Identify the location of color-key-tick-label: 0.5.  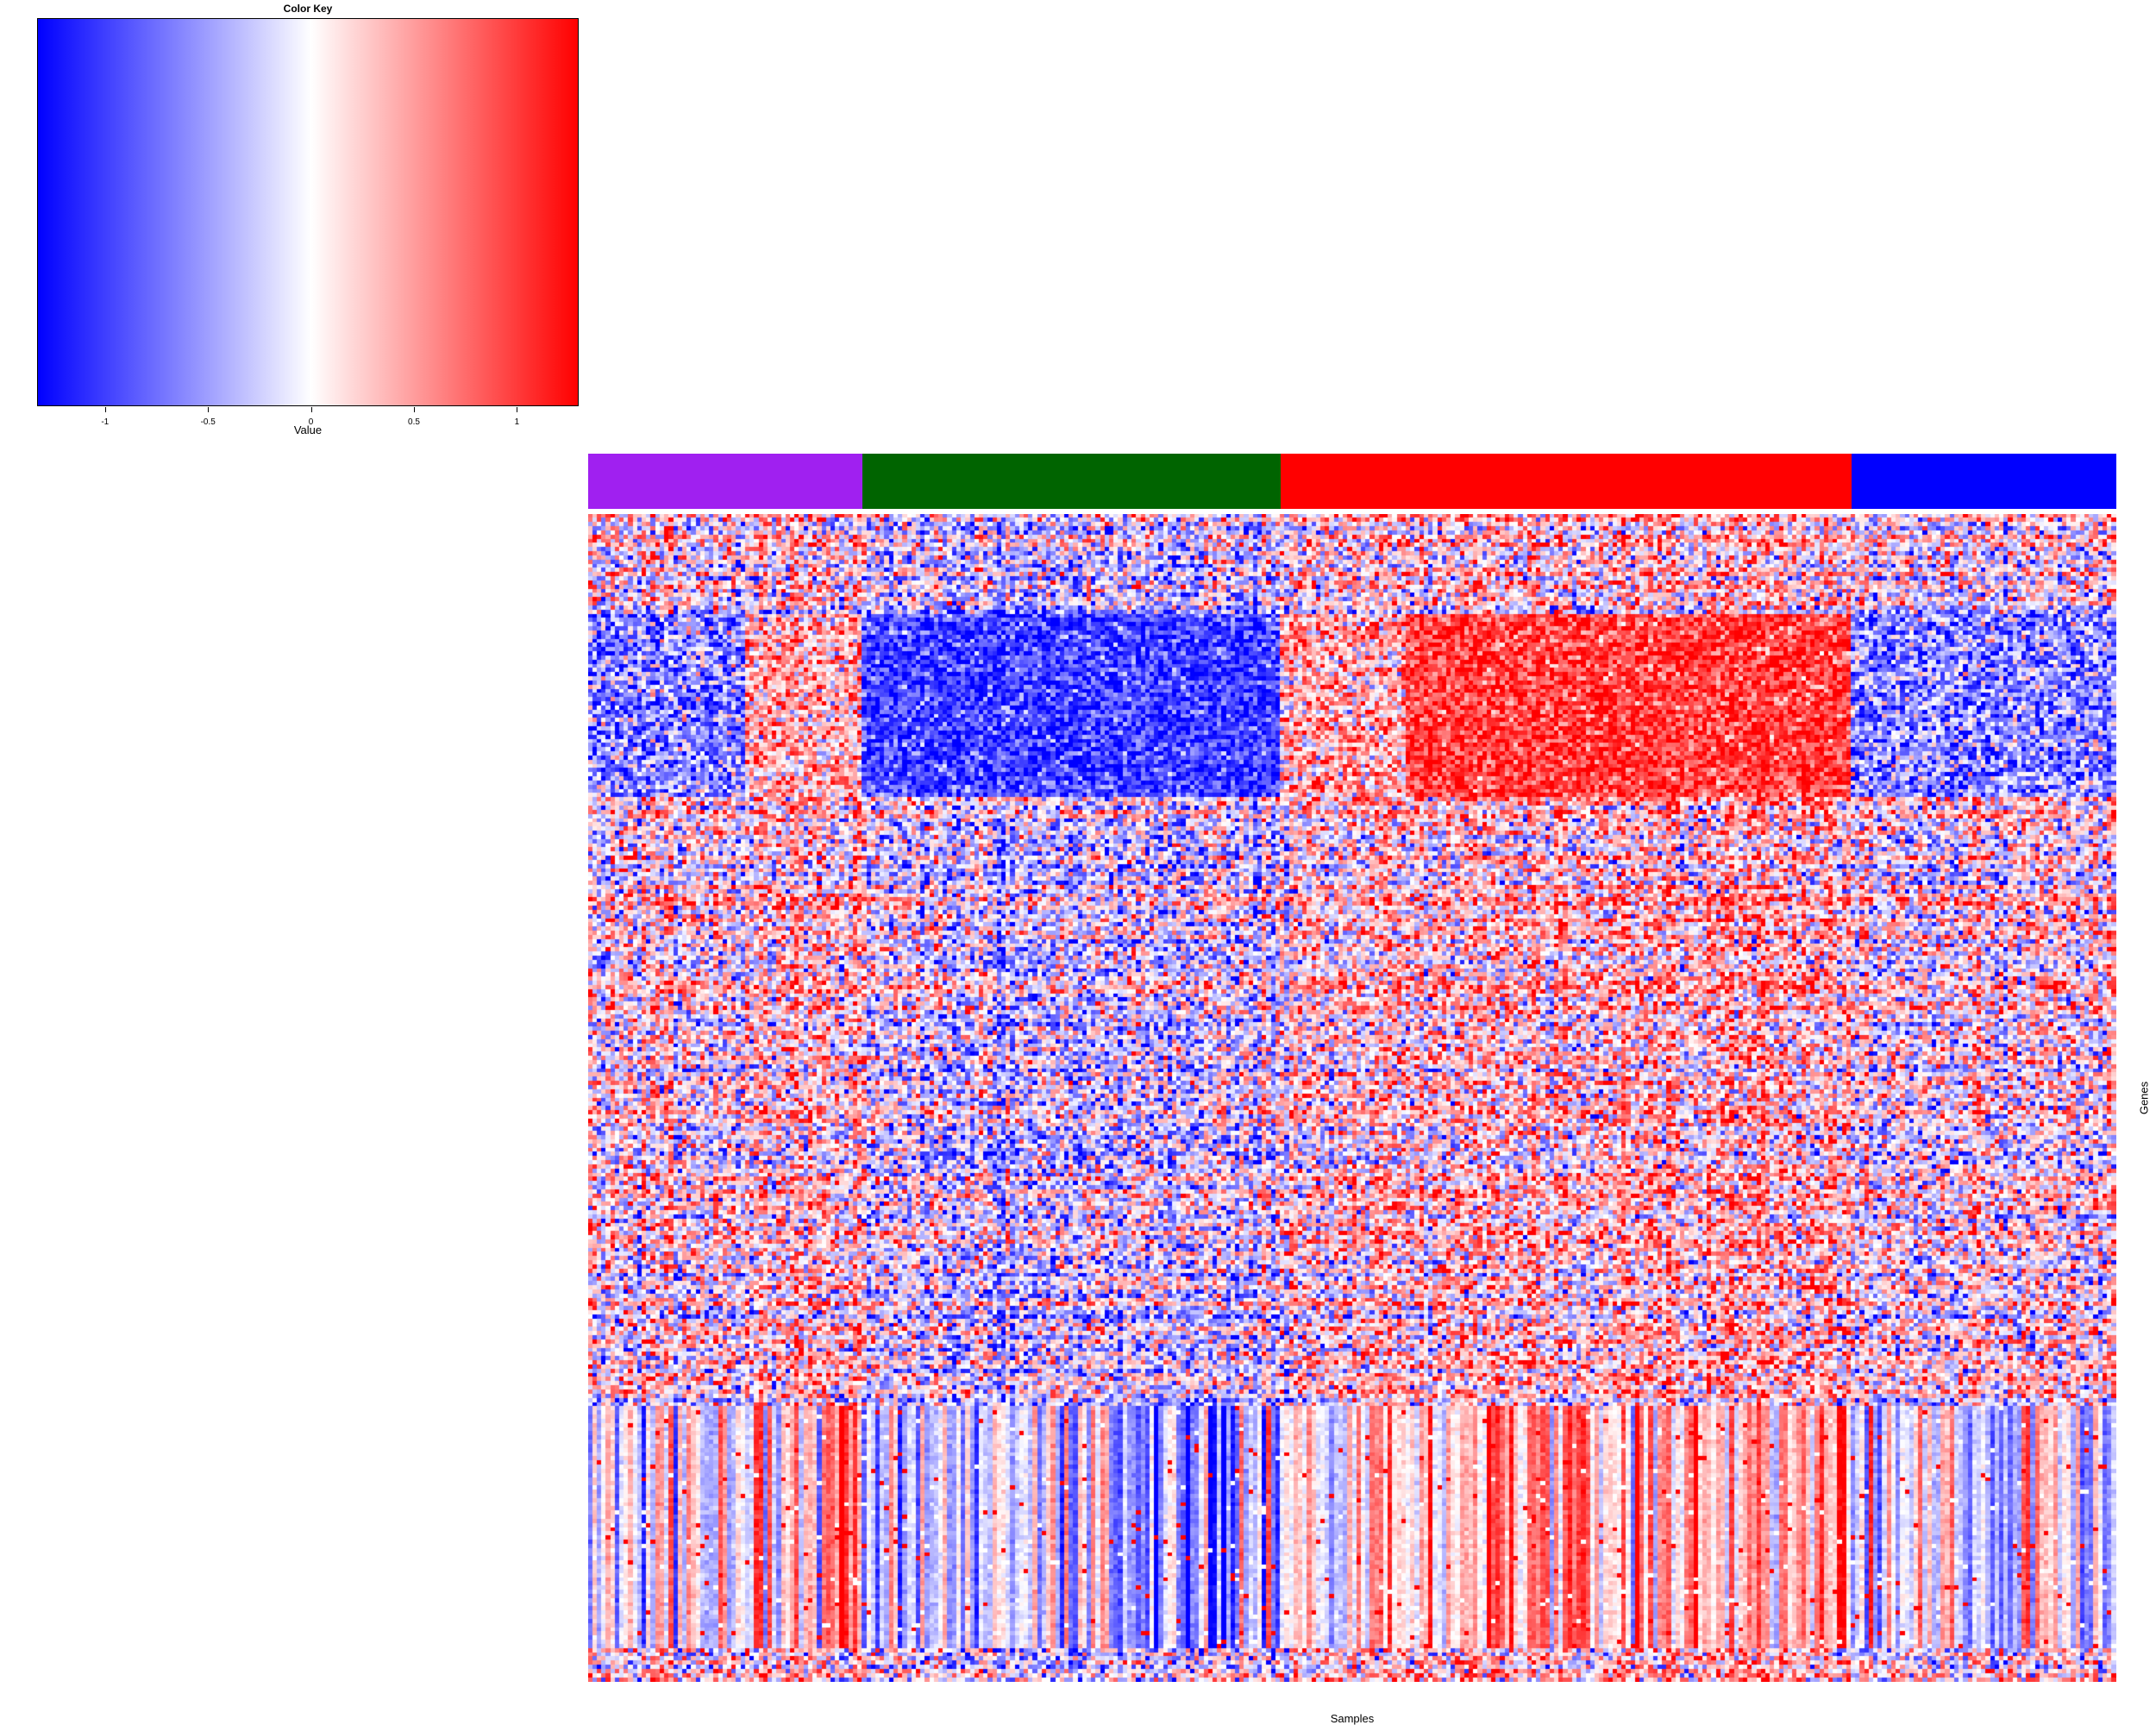
(414, 422).